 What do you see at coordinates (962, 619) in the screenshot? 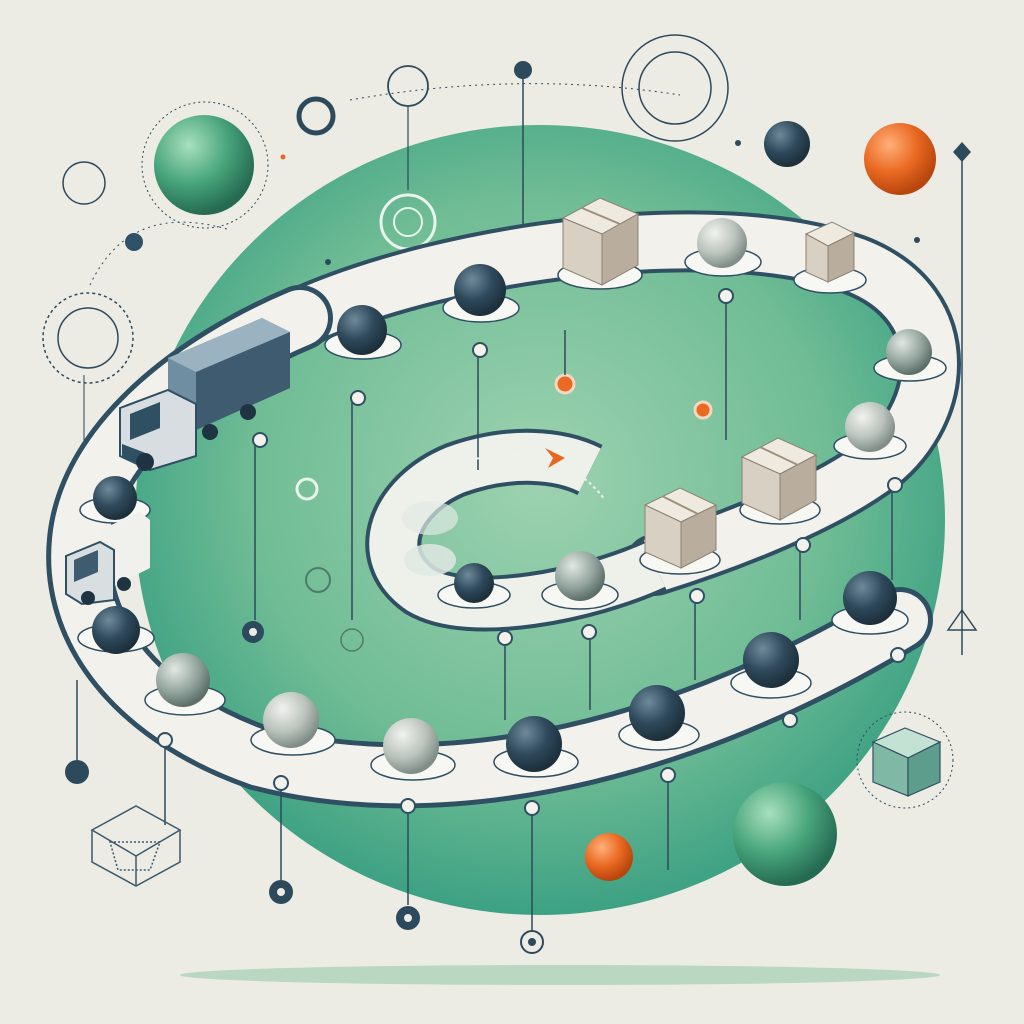
I see `cone-marker-icon` at bounding box center [962, 619].